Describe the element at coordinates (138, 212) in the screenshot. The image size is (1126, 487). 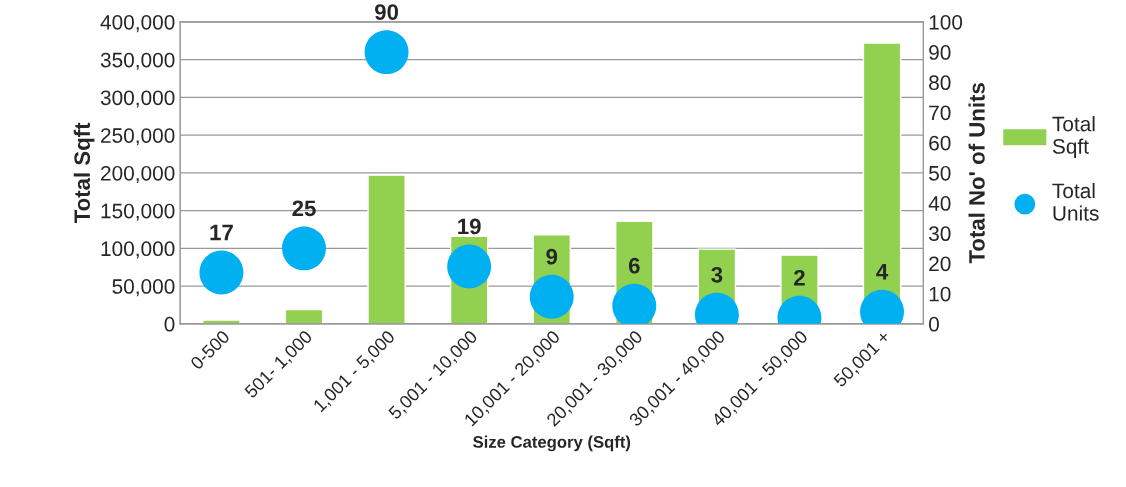
I see `y-tick-label: 150,000` at that location.